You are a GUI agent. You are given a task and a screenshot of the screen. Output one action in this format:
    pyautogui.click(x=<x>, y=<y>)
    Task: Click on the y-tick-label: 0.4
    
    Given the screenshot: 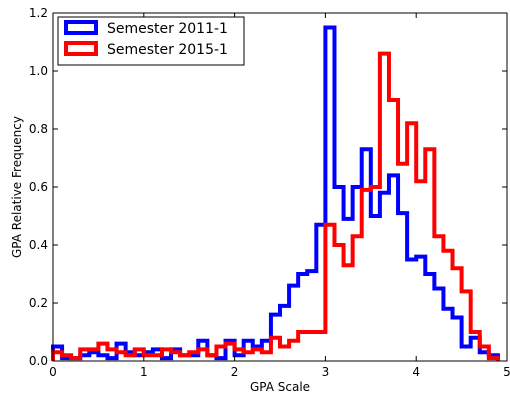 What is the action you would take?
    pyautogui.click(x=38, y=245)
    